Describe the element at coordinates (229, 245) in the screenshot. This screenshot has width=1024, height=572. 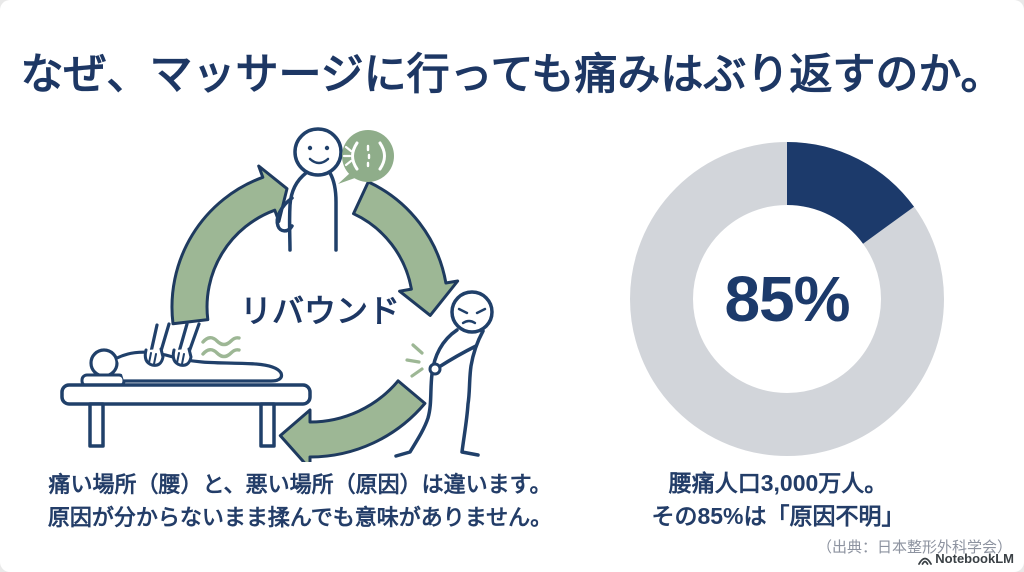
I see `cycle-arrow-up-icon` at that location.